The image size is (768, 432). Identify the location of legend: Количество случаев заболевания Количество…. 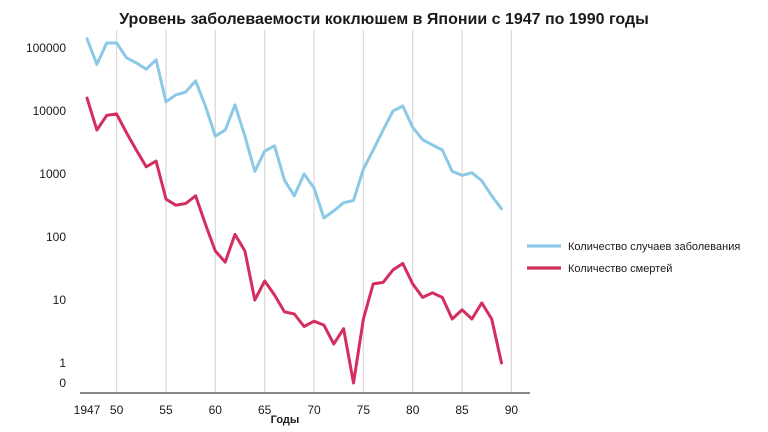
(633, 258).